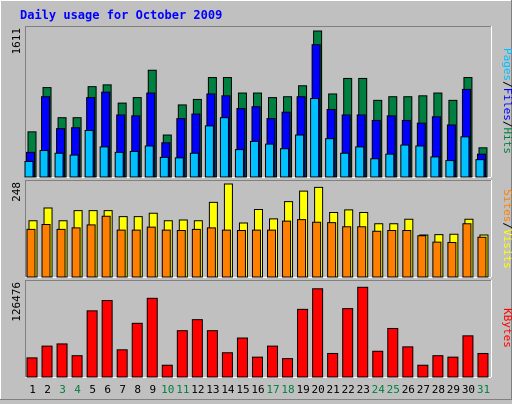 This screenshot has height=404, width=512. Describe the element at coordinates (16, 192) in the screenshot. I see `panel-max-label: 248` at that location.